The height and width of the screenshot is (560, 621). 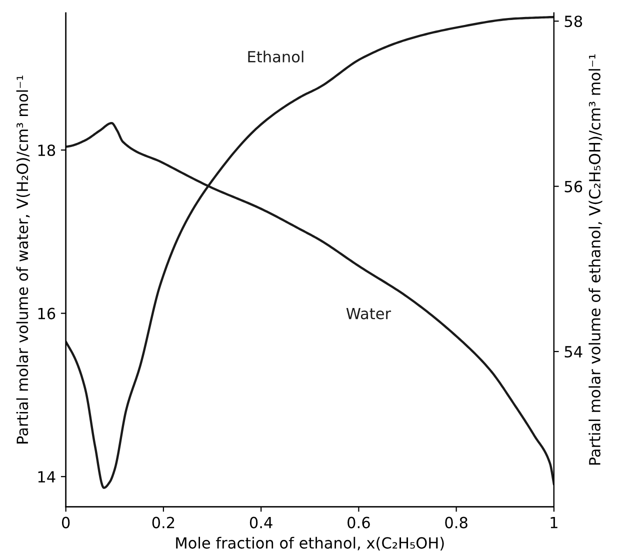 I want to click on x-axis-title: Mole fraction of ethanol, x(C₂H₅OH), so click(x=310, y=543).